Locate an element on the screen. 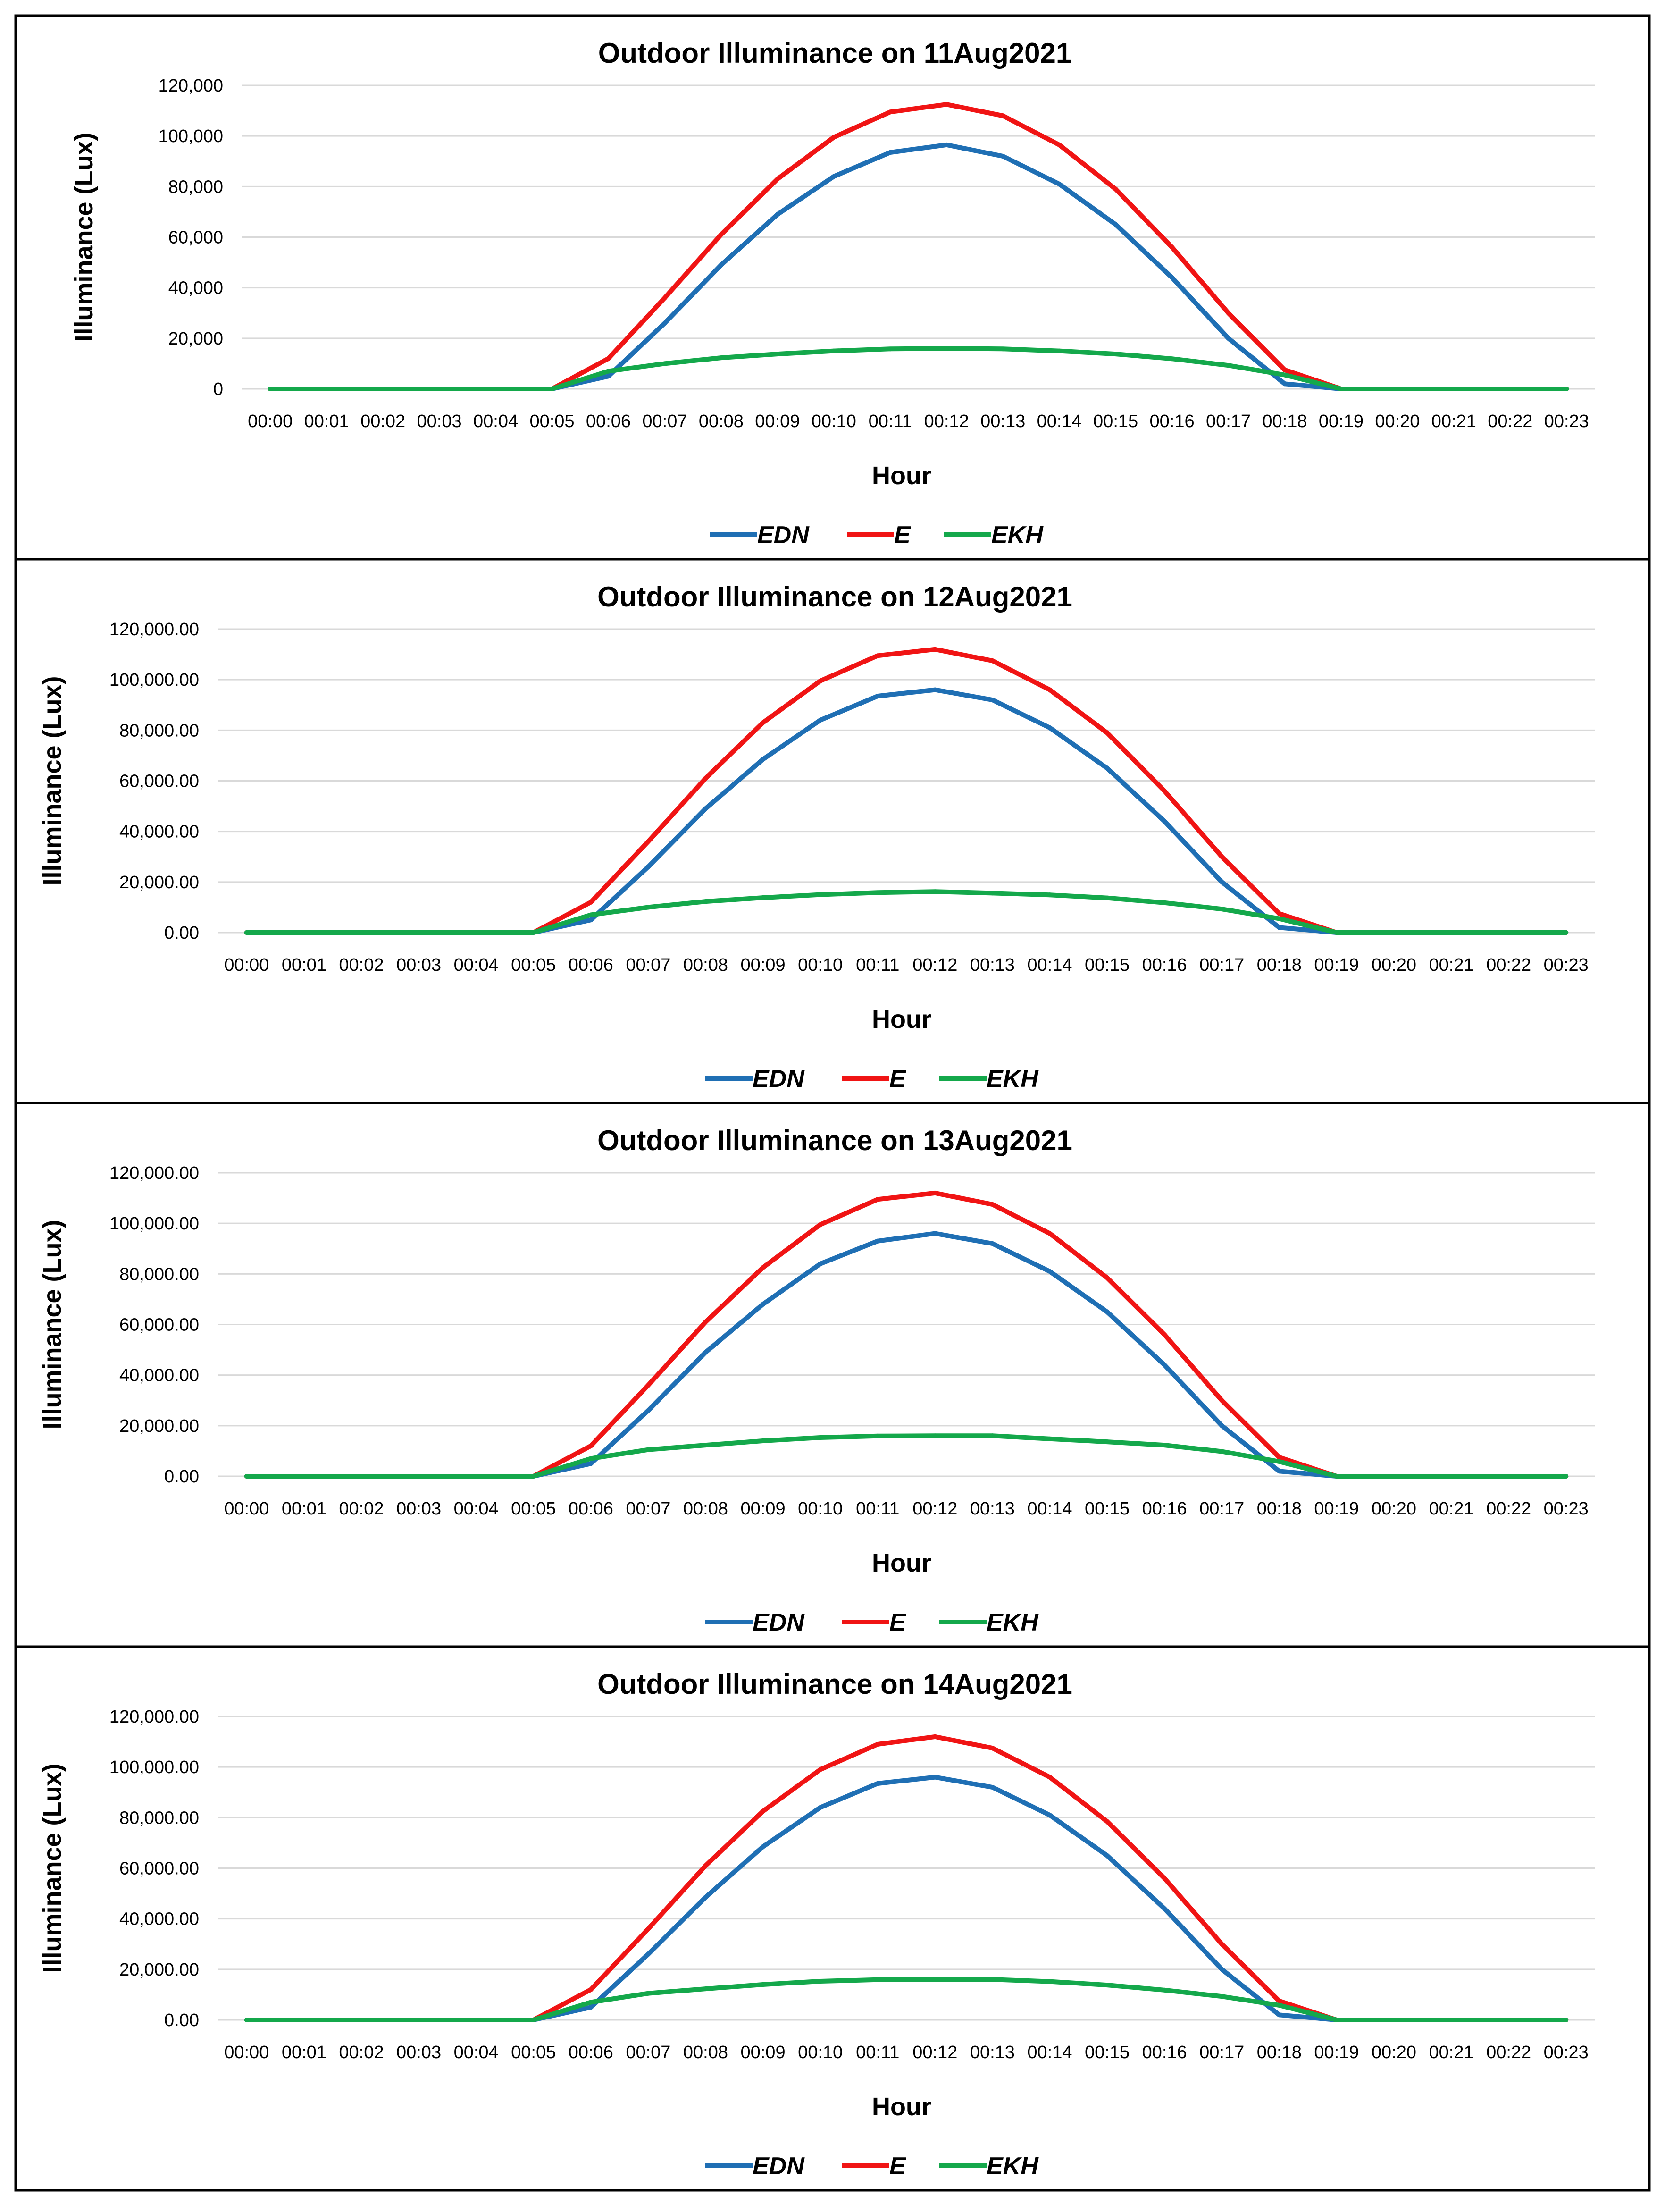  chart-4-x-tick-label: 00:10 is located at coordinates (820, 2052).